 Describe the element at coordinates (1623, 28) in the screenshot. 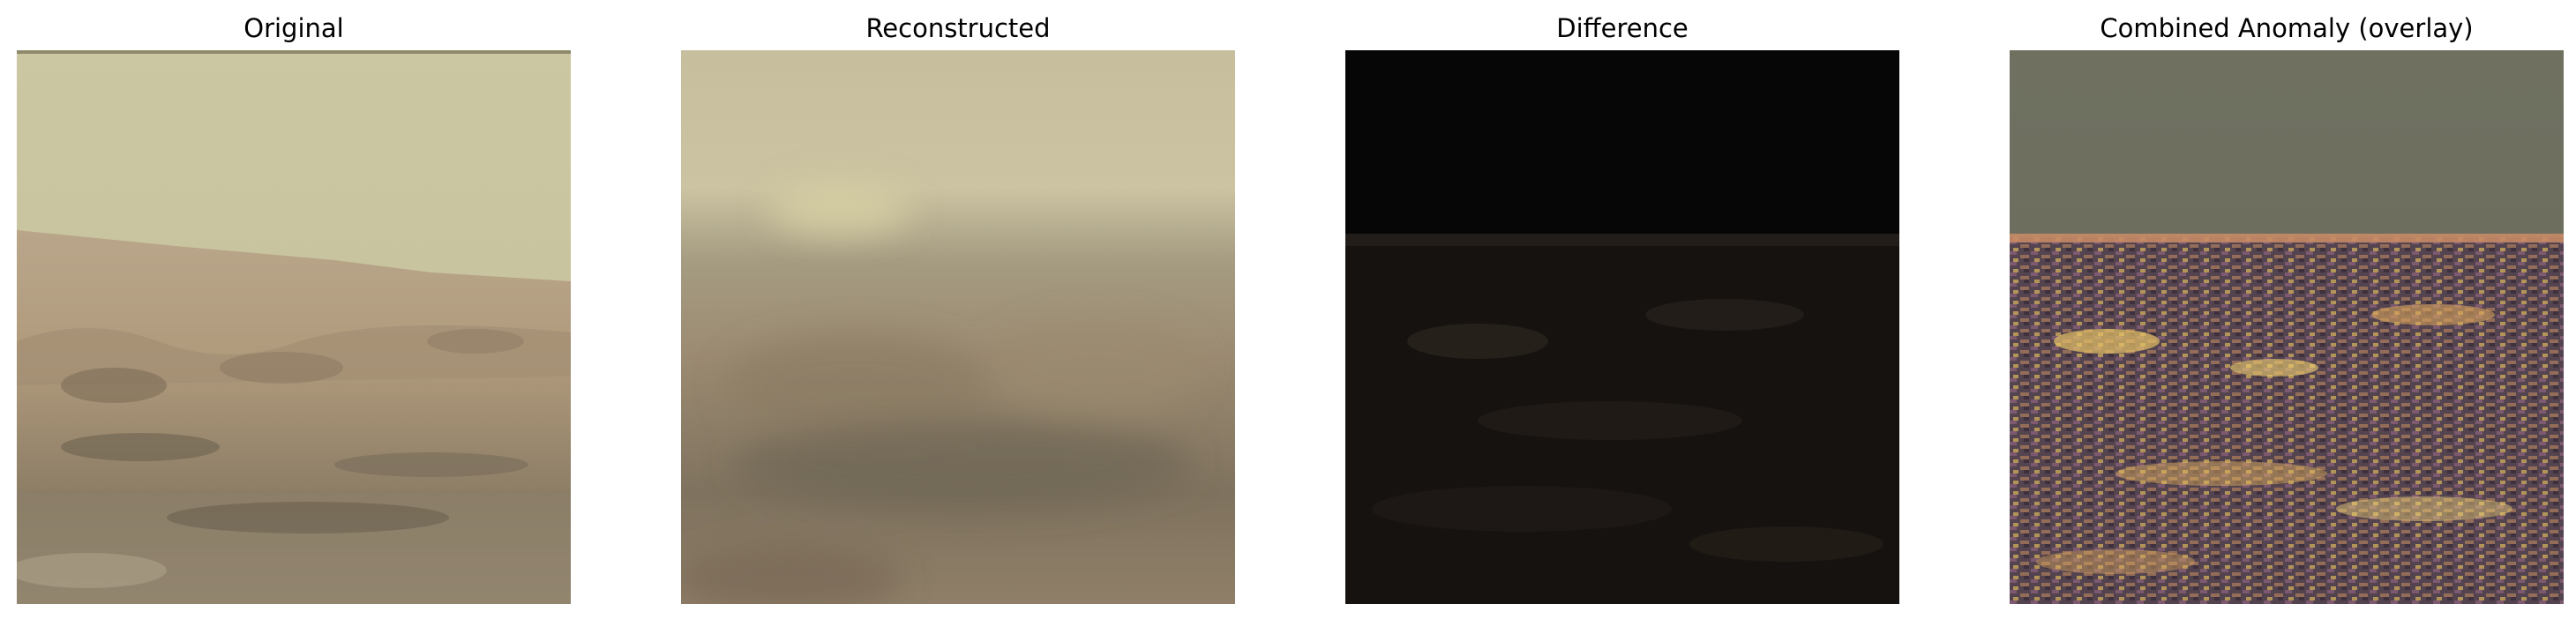

I see `panel-title-difference: Difference` at that location.